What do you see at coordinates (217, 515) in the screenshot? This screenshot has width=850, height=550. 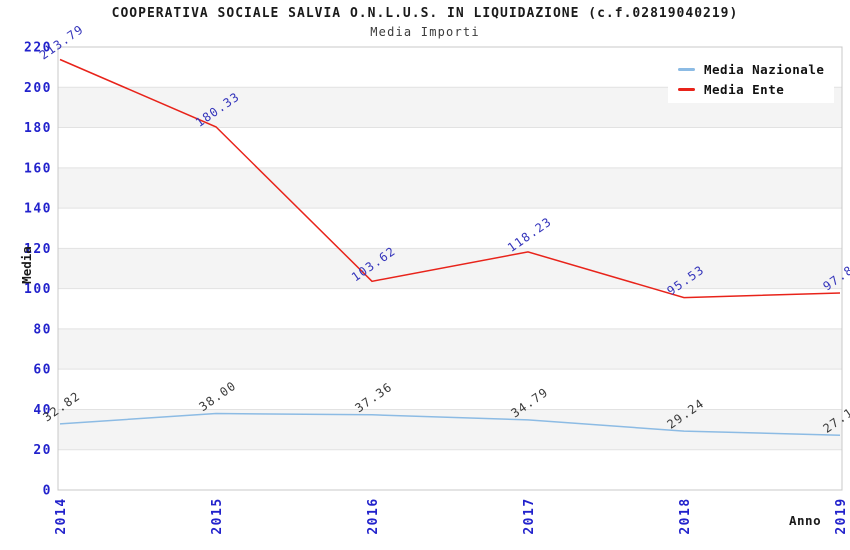 I see `x-tick-label: 2015` at bounding box center [217, 515].